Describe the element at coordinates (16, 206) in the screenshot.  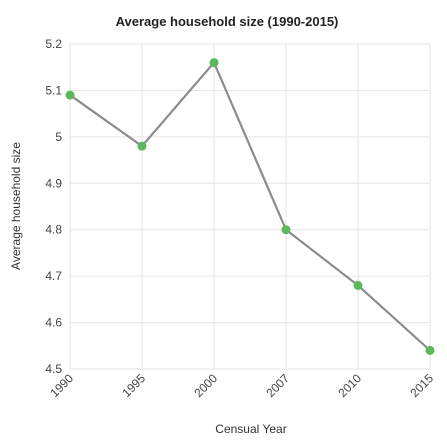
I see `y-axis-label: Average household size` at that location.